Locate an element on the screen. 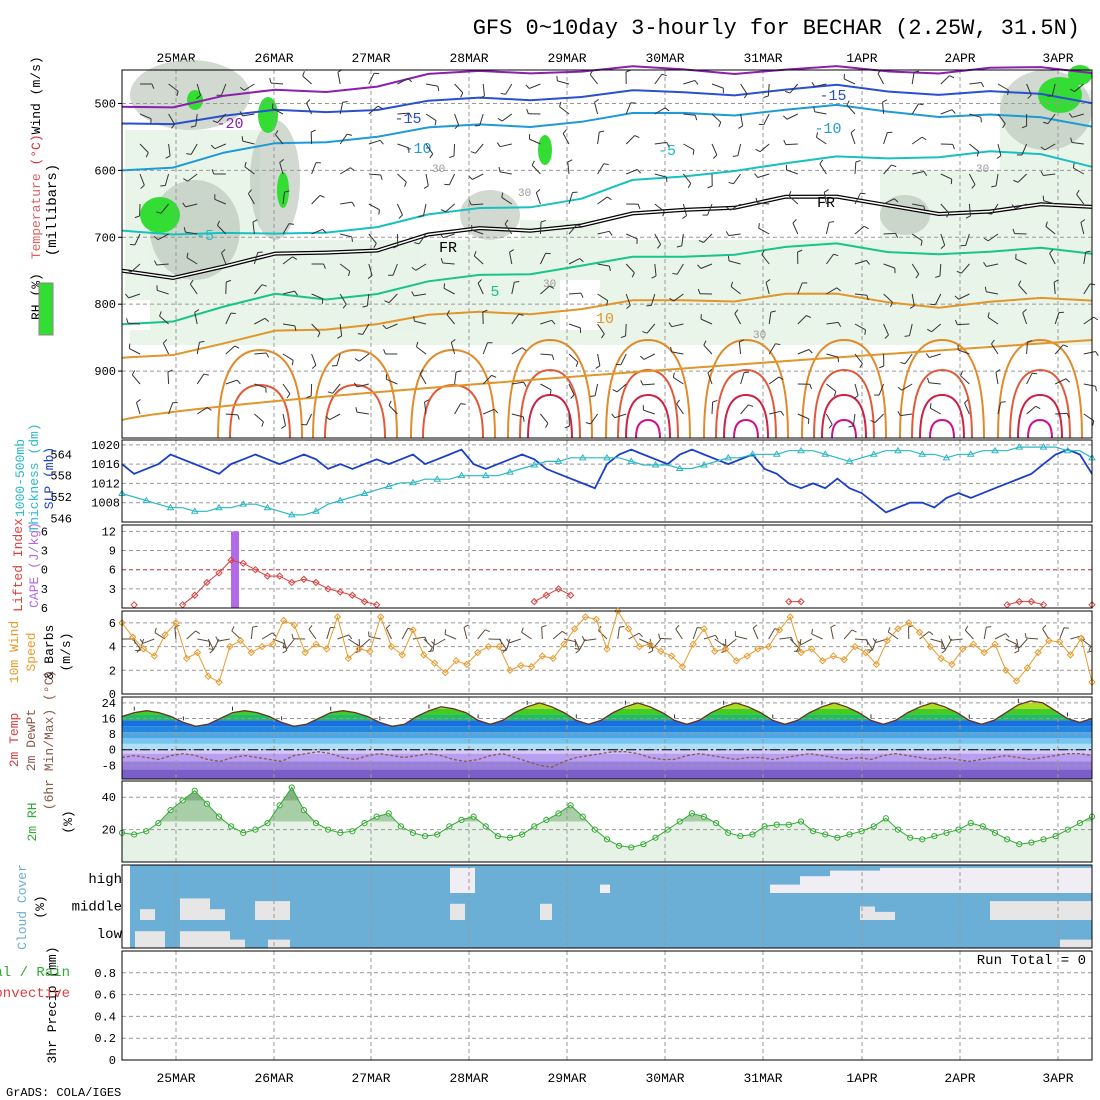  tick-label: 558 is located at coordinates (61, 477).